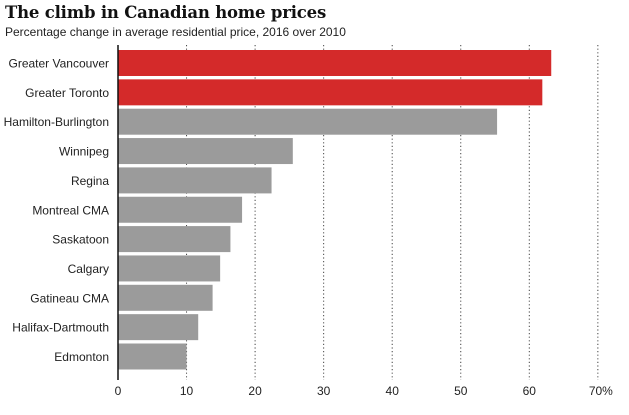  I want to click on category-label: Edmonton, so click(81, 357).